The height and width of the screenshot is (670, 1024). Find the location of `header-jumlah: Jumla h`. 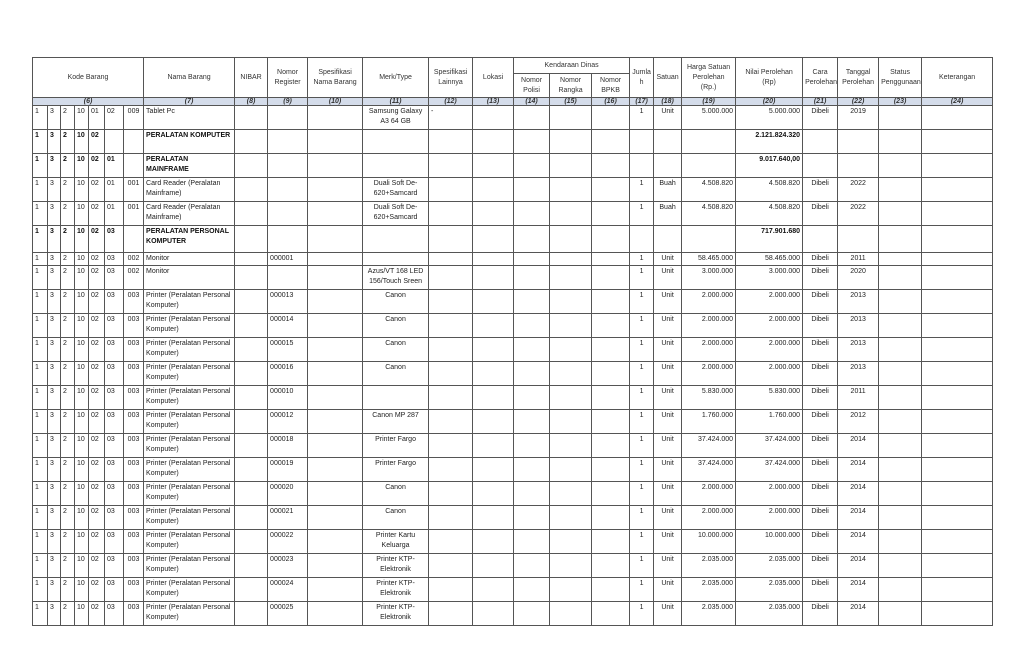

header-jumlah: Jumla h is located at coordinates (642, 77).